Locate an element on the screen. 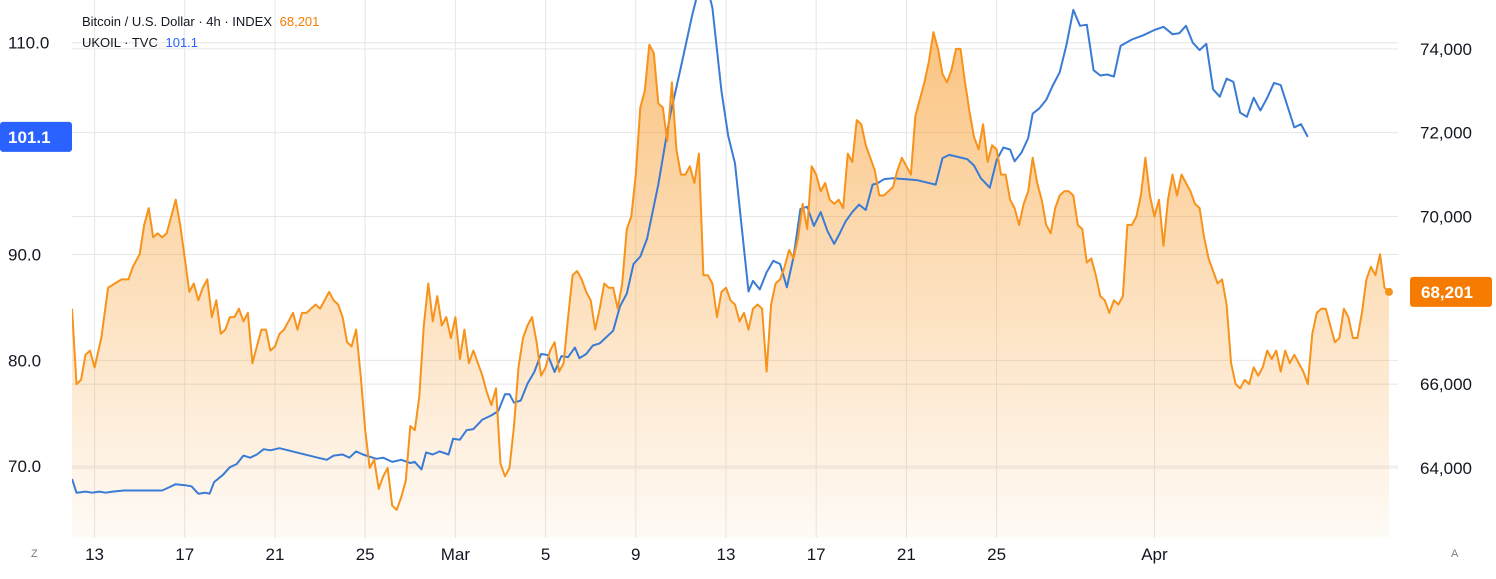 The height and width of the screenshot is (579, 1496). x-tick-label: Apr is located at coordinates (1154, 554).